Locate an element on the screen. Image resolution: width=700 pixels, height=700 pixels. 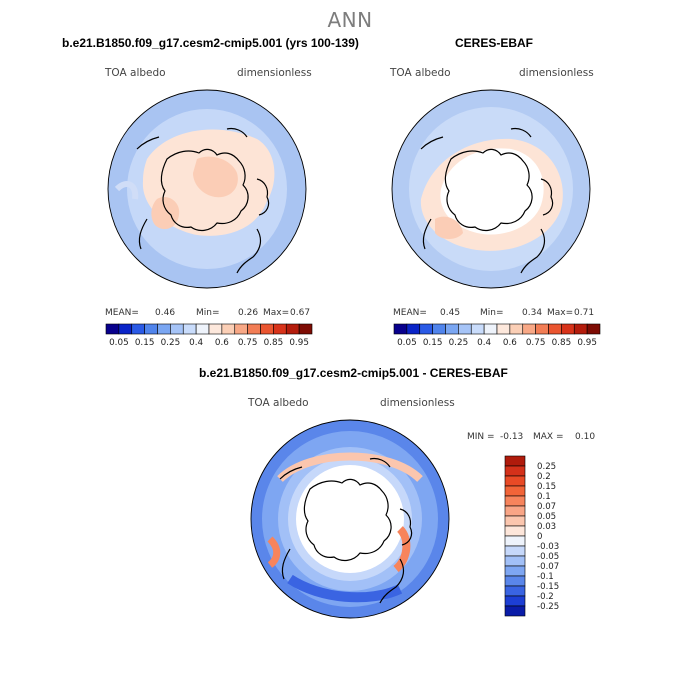
colorbar-tick-label: -0.07 is located at coordinates (548, 567).